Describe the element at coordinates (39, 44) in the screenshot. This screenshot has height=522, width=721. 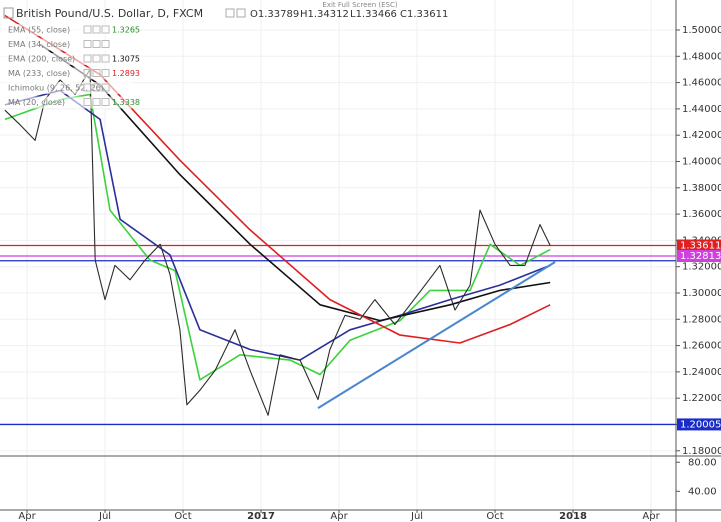
I see `legend-name: EMA (34, close)` at that location.